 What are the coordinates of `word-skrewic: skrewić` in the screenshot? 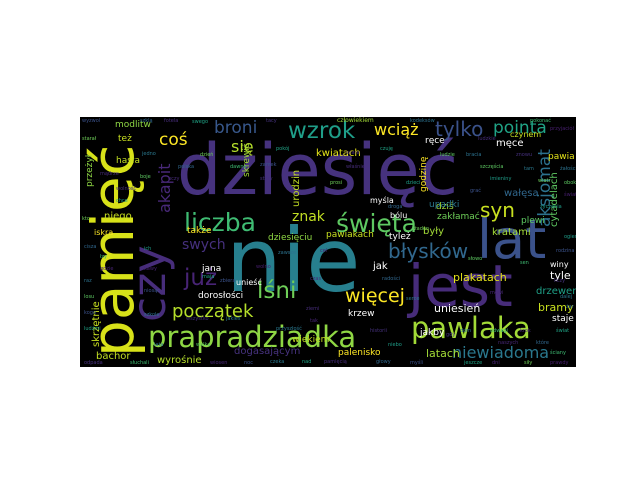 It's located at (247, 160).